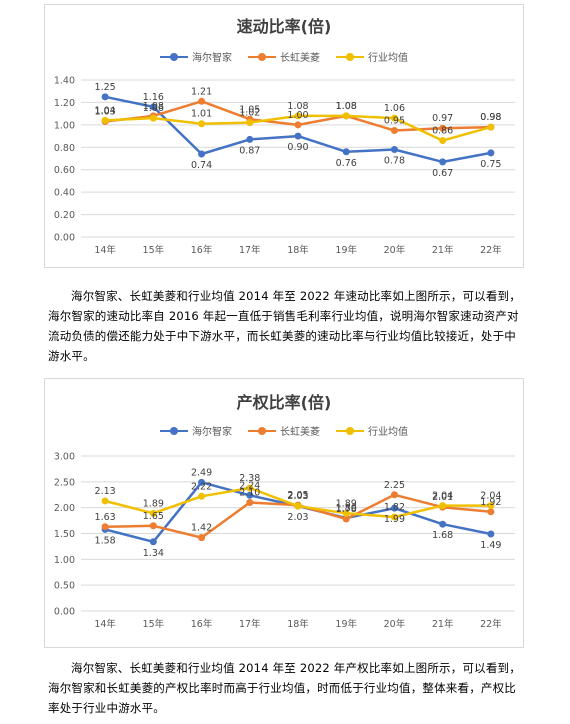  Describe the element at coordinates (105, 540) in the screenshot. I see `data-label: 1.58` at that location.